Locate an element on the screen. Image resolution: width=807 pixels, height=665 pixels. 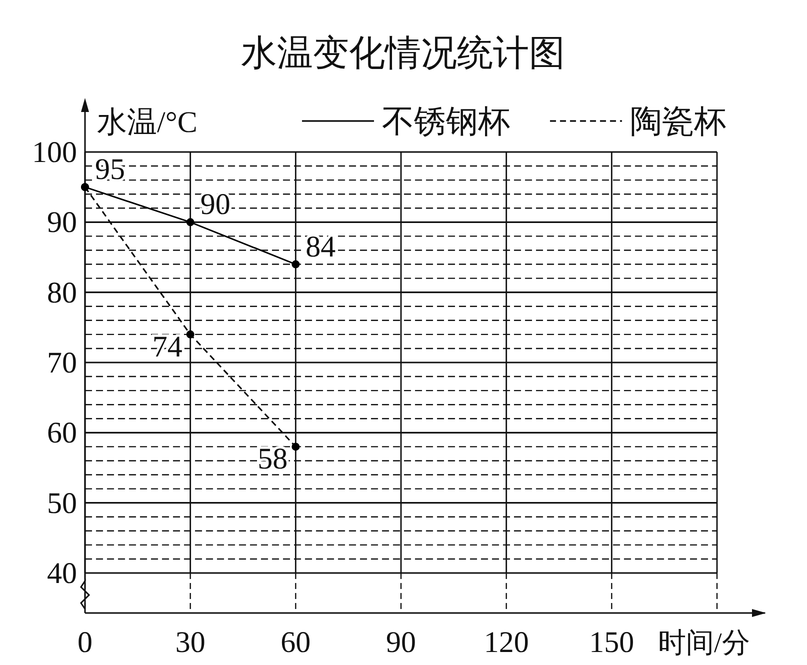
legend-label: 陶瓷杯 is located at coordinates (678, 121).